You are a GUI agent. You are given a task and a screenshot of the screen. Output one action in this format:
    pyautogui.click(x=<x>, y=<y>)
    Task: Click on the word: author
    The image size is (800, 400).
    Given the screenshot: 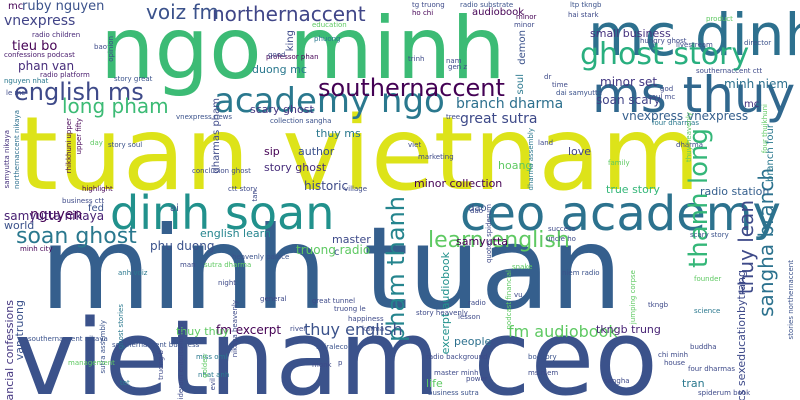 What is the action you would take?
    pyautogui.click(x=316, y=151)
    